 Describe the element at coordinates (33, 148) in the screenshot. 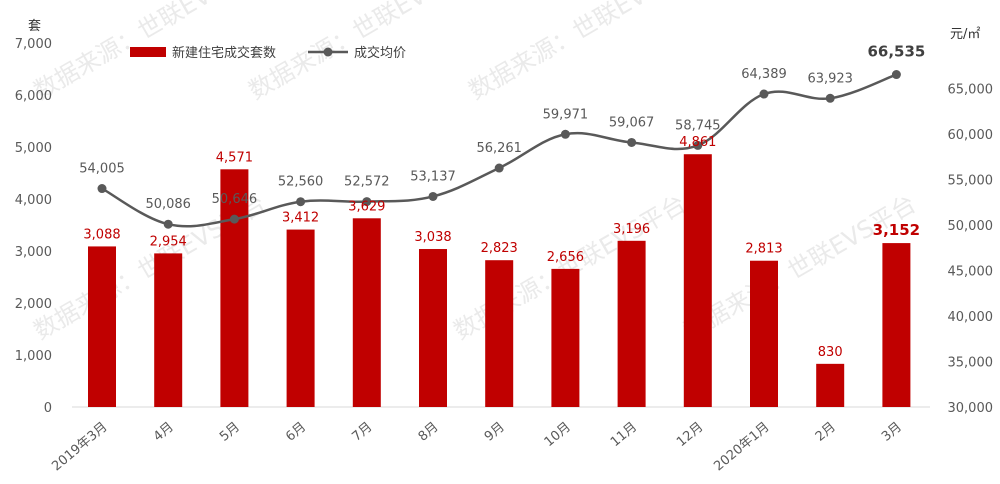

I see `y-left-tick-label: 5,000` at that location.